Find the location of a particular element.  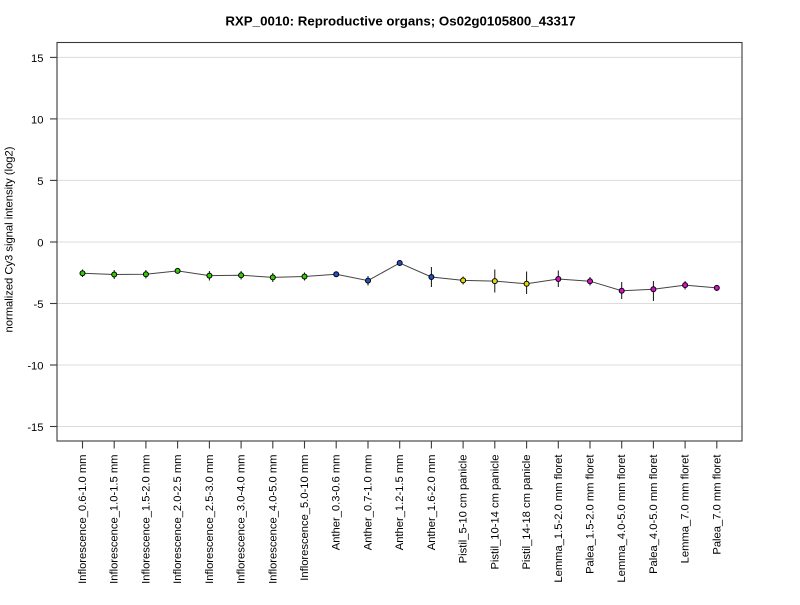

svg-text: Palea_4.0-5.0 mm floret is located at coordinates (654, 514).